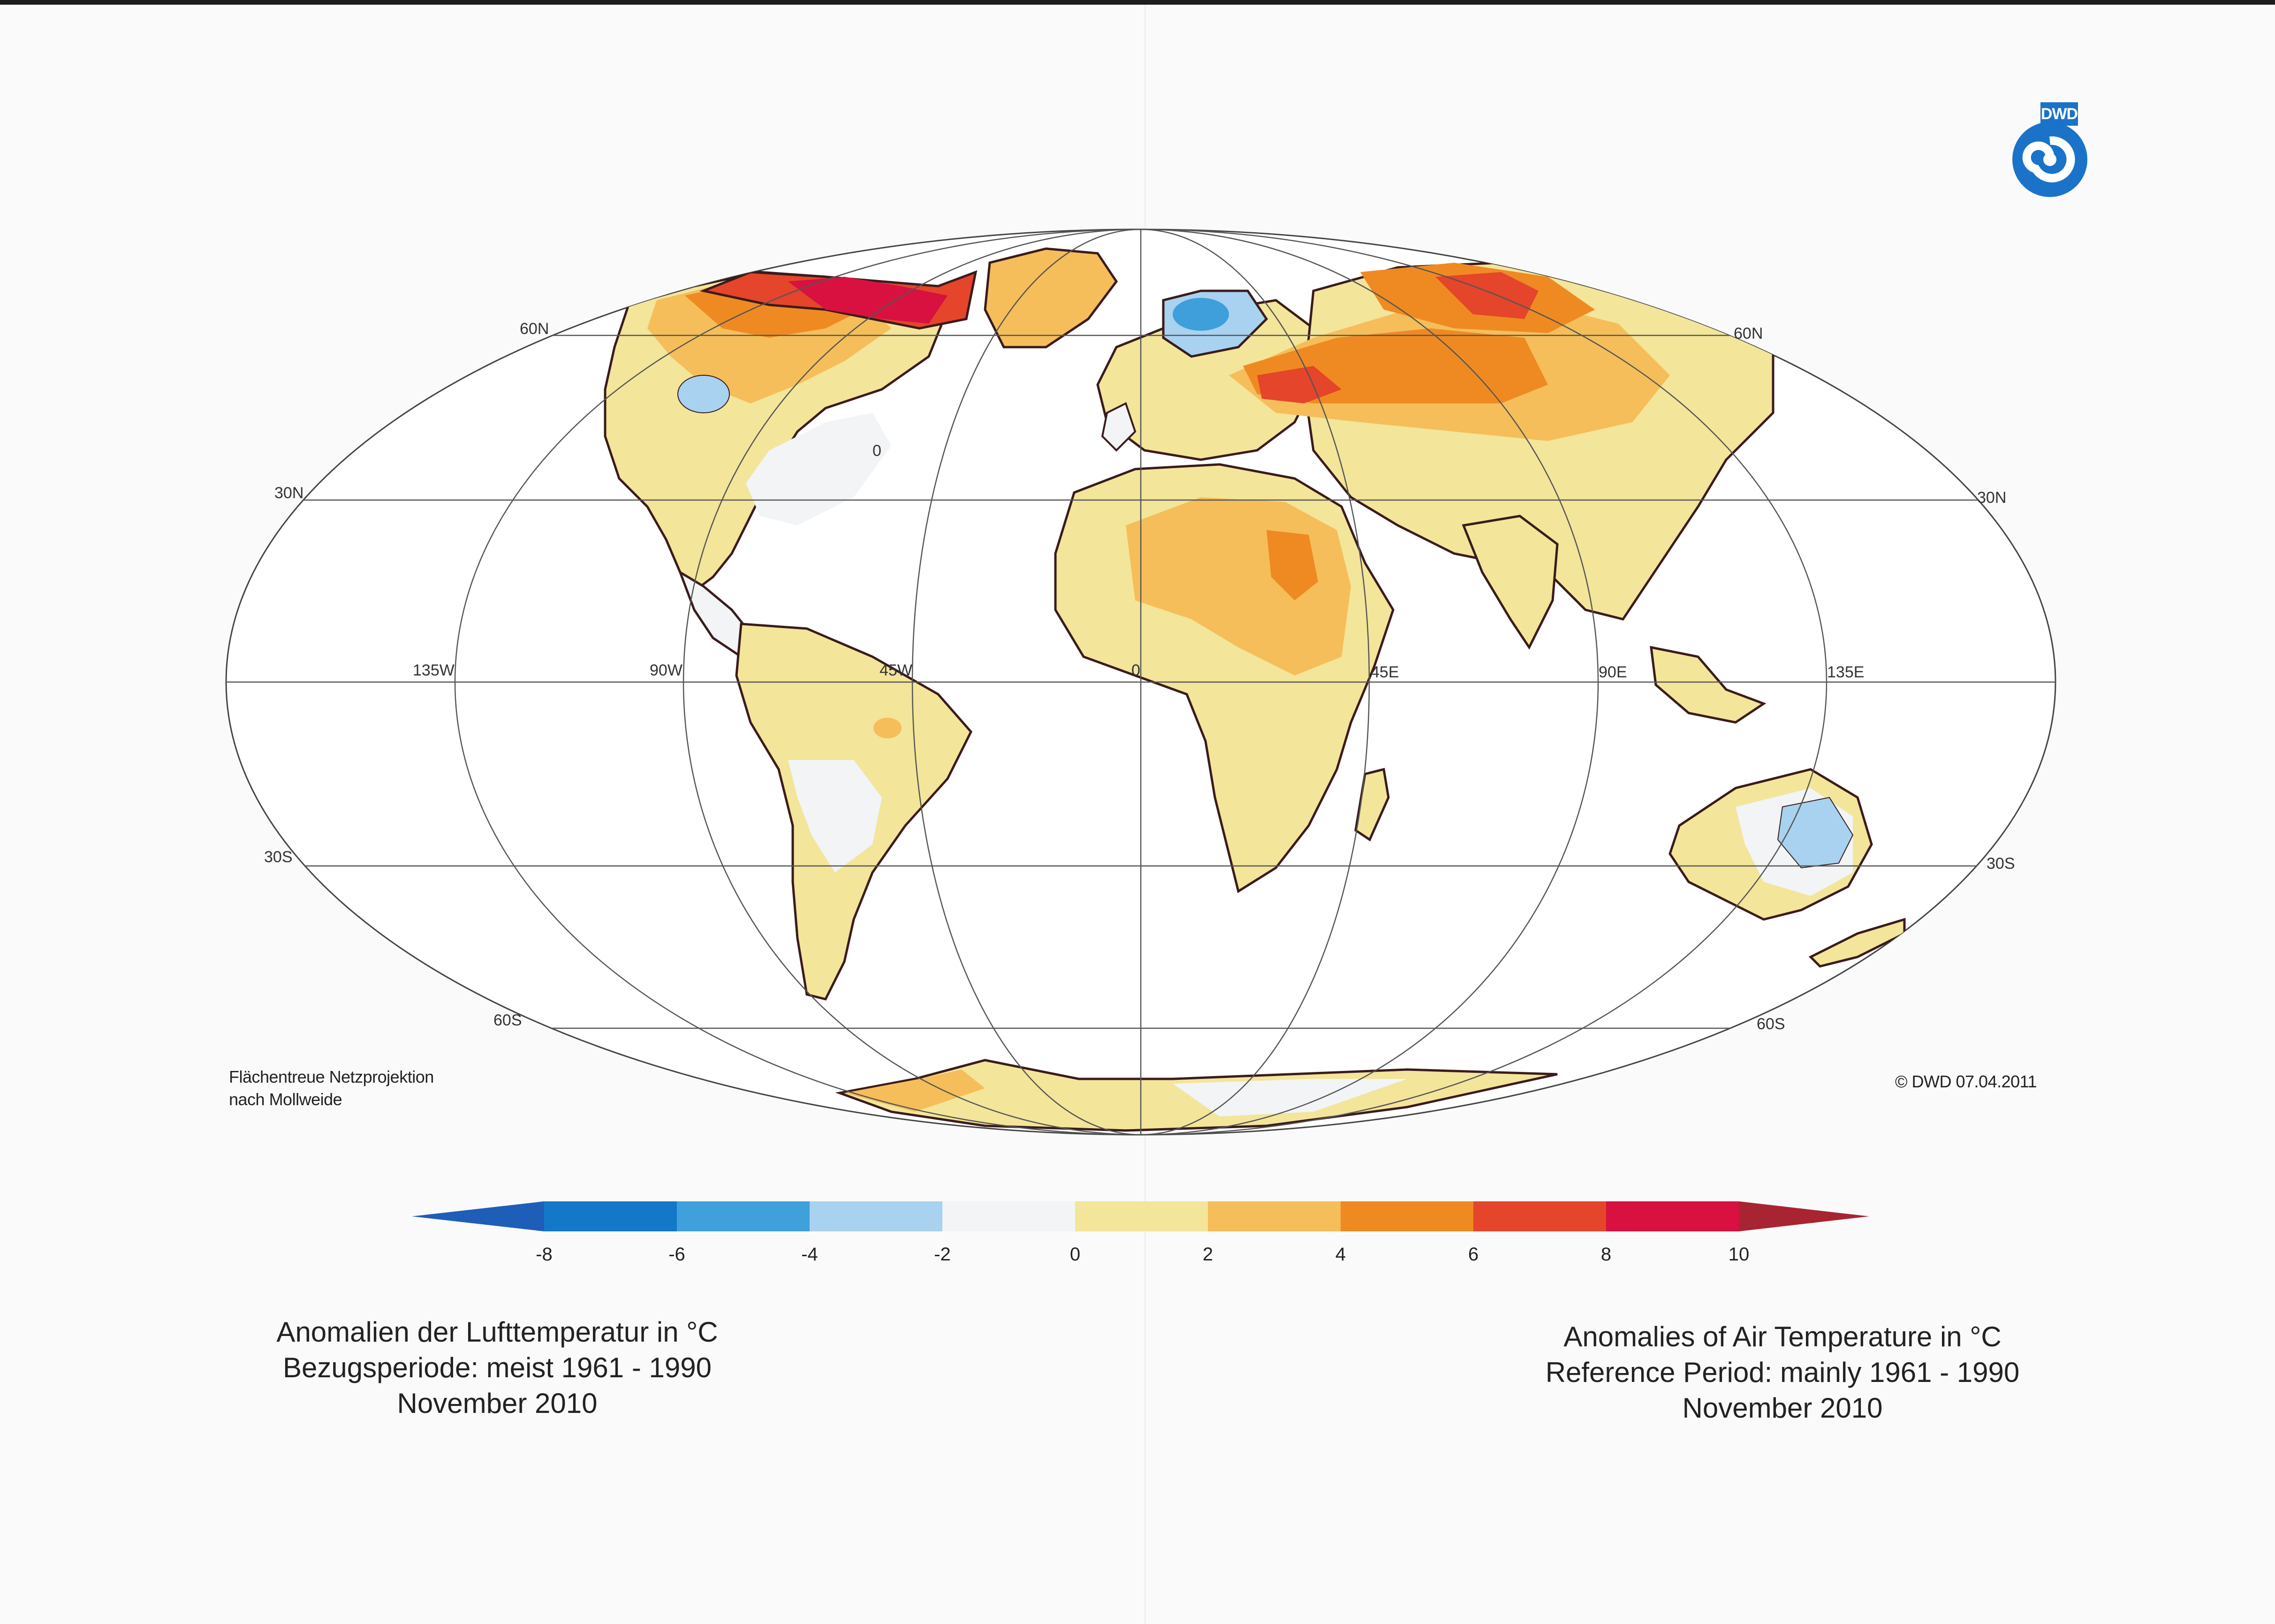  Describe the element at coordinates (1487, 296) in the screenshot. I see `siberia-extreme` at that location.